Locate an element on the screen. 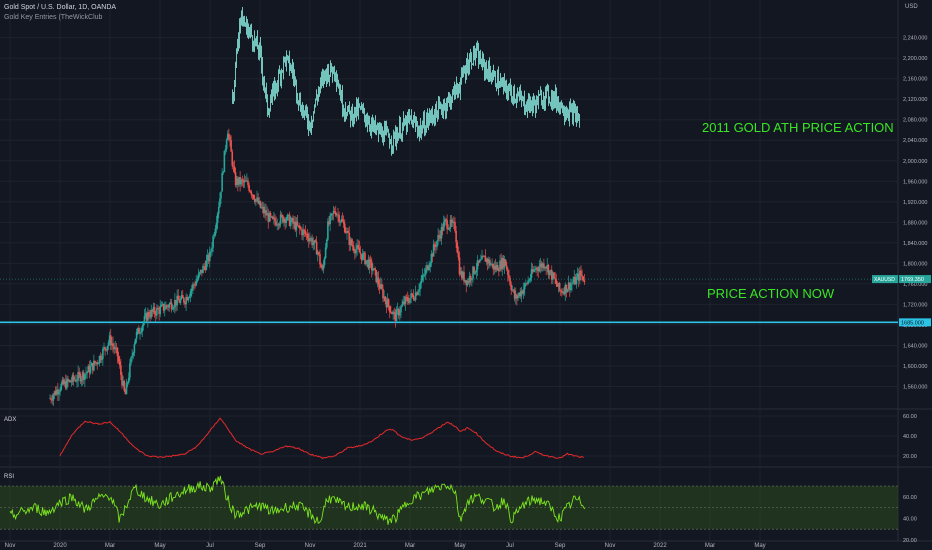 The width and height of the screenshot is (932, 550). y-tick-label: 2,240.000 is located at coordinates (915, 39).